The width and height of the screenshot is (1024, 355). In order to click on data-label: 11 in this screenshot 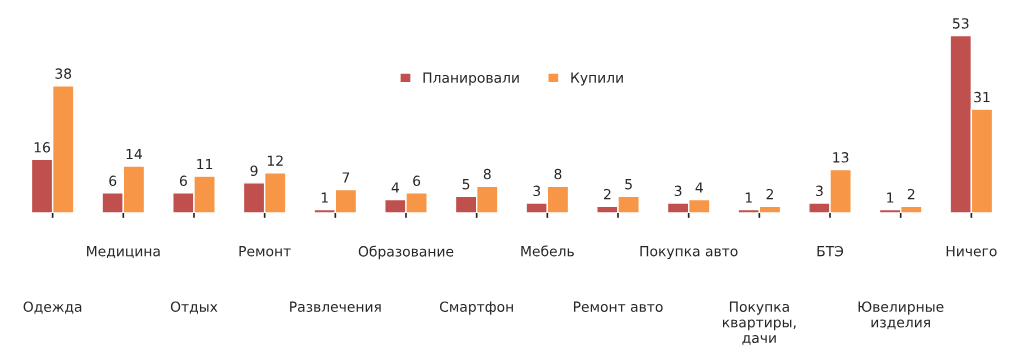, I will do `click(205, 164)`.